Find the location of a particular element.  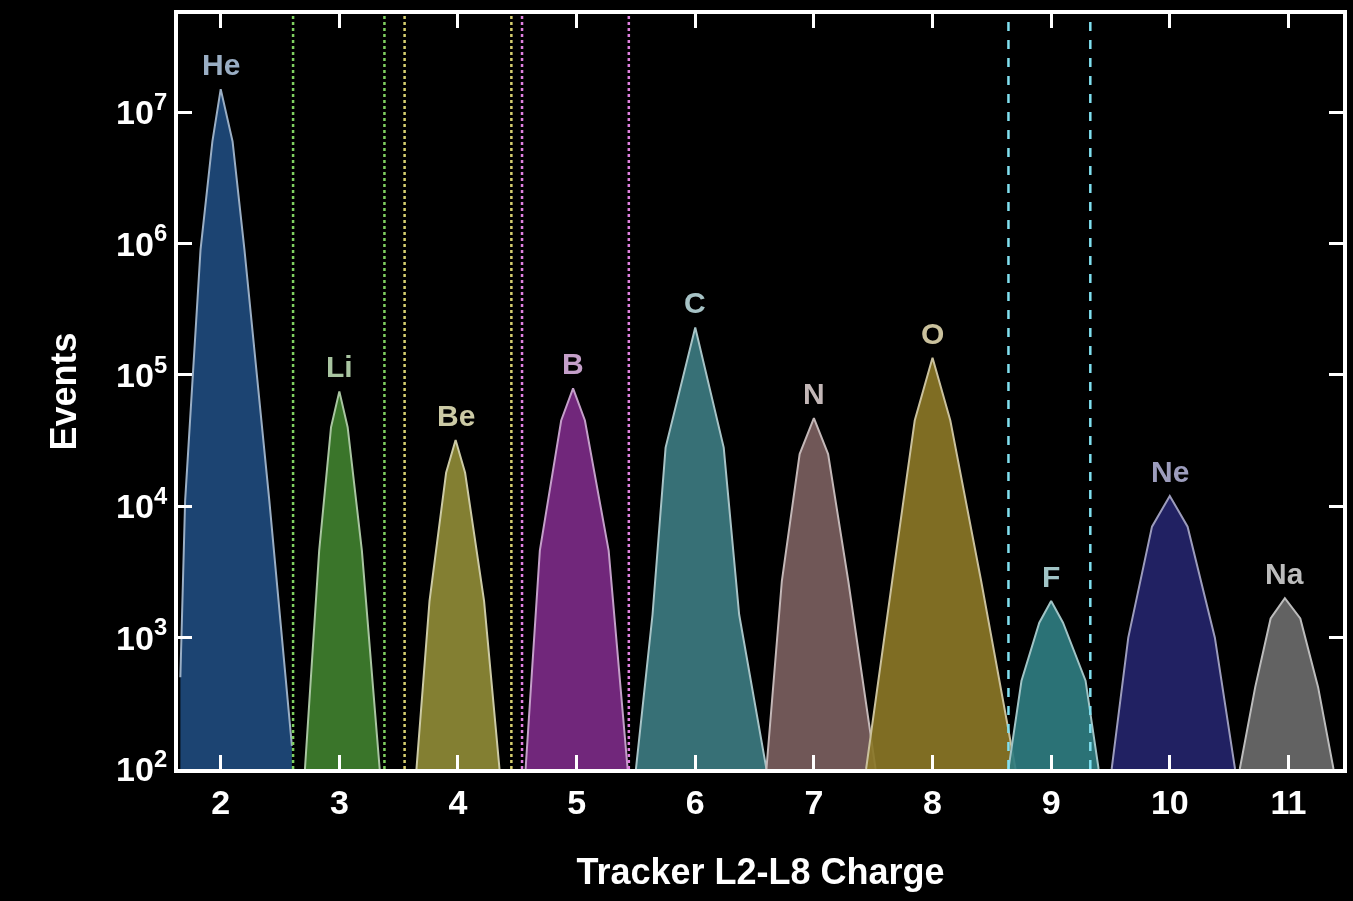

series-label: Na is located at coordinates (1284, 573).